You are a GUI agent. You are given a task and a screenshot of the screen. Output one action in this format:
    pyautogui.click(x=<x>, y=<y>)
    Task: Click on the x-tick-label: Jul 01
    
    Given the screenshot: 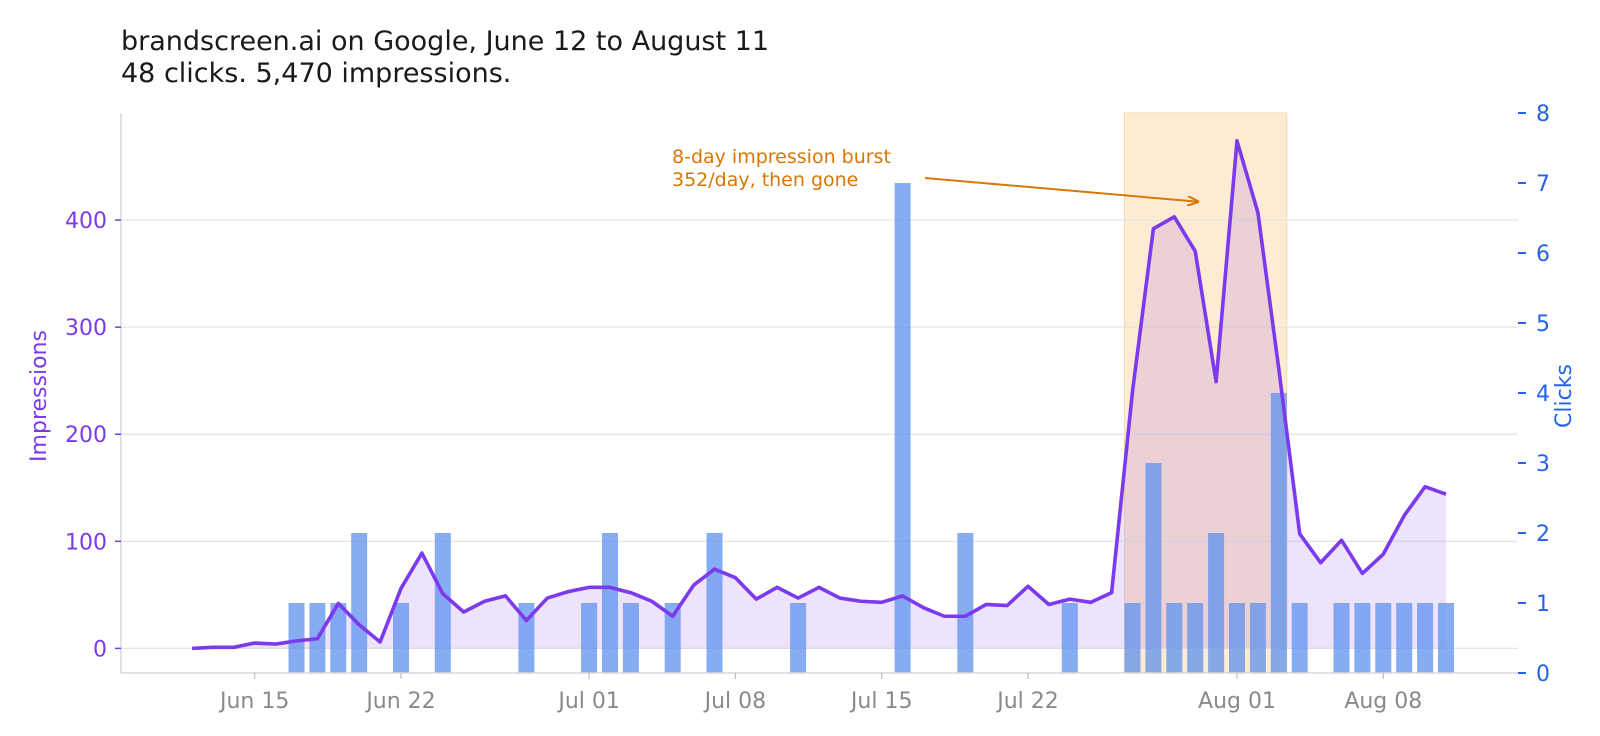 What is the action you would take?
    pyautogui.click(x=588, y=701)
    